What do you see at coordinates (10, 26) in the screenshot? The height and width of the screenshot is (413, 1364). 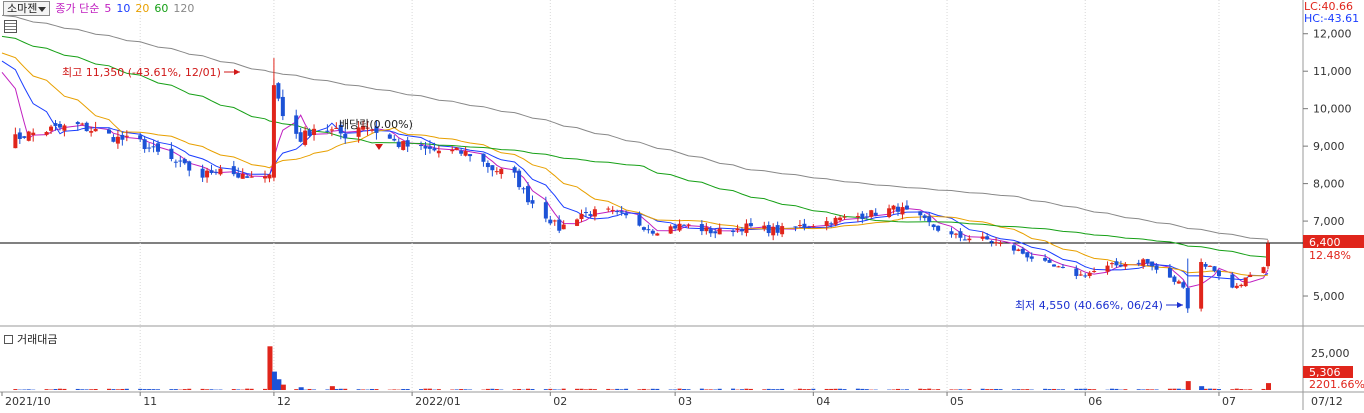 I see `grid-toggle-icon` at bounding box center [10, 26].